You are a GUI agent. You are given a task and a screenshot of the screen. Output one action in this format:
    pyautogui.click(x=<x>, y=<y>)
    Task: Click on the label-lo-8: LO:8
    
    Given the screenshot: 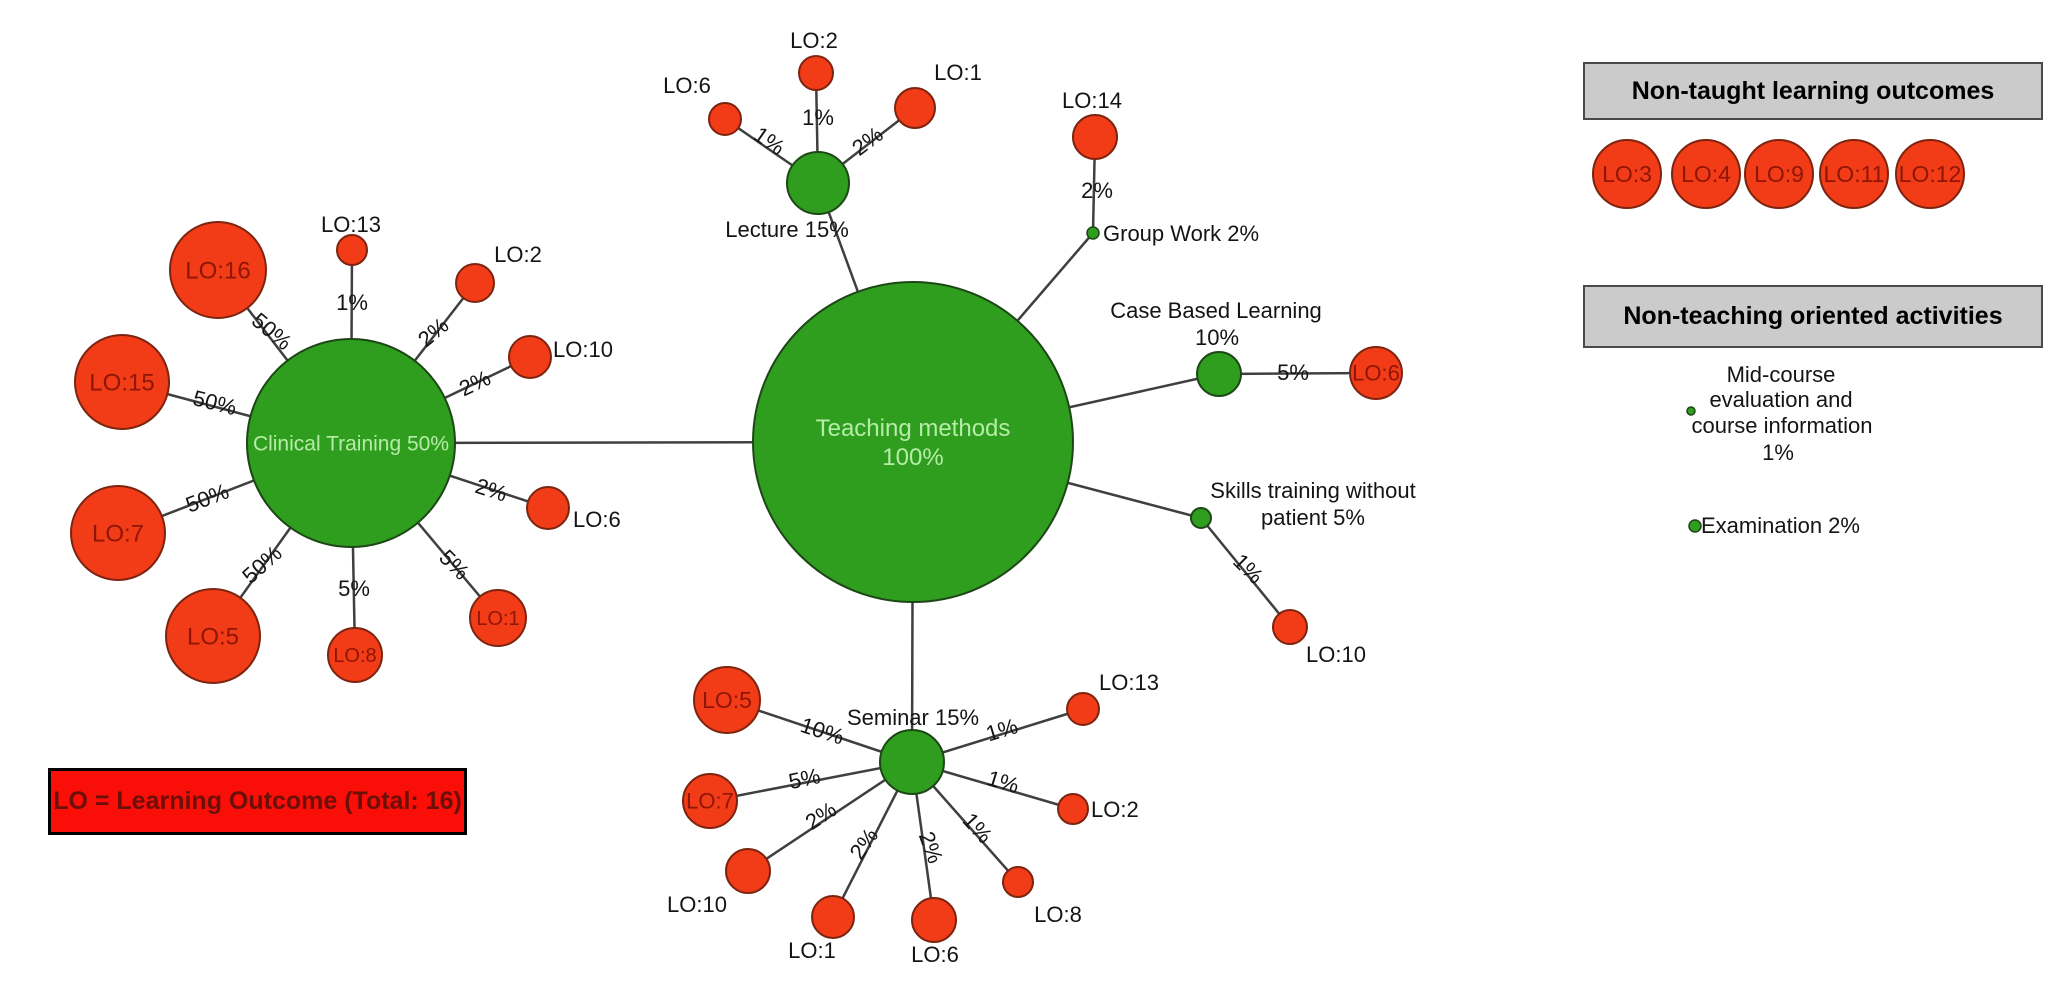 What is the action you would take?
    pyautogui.click(x=1058, y=914)
    